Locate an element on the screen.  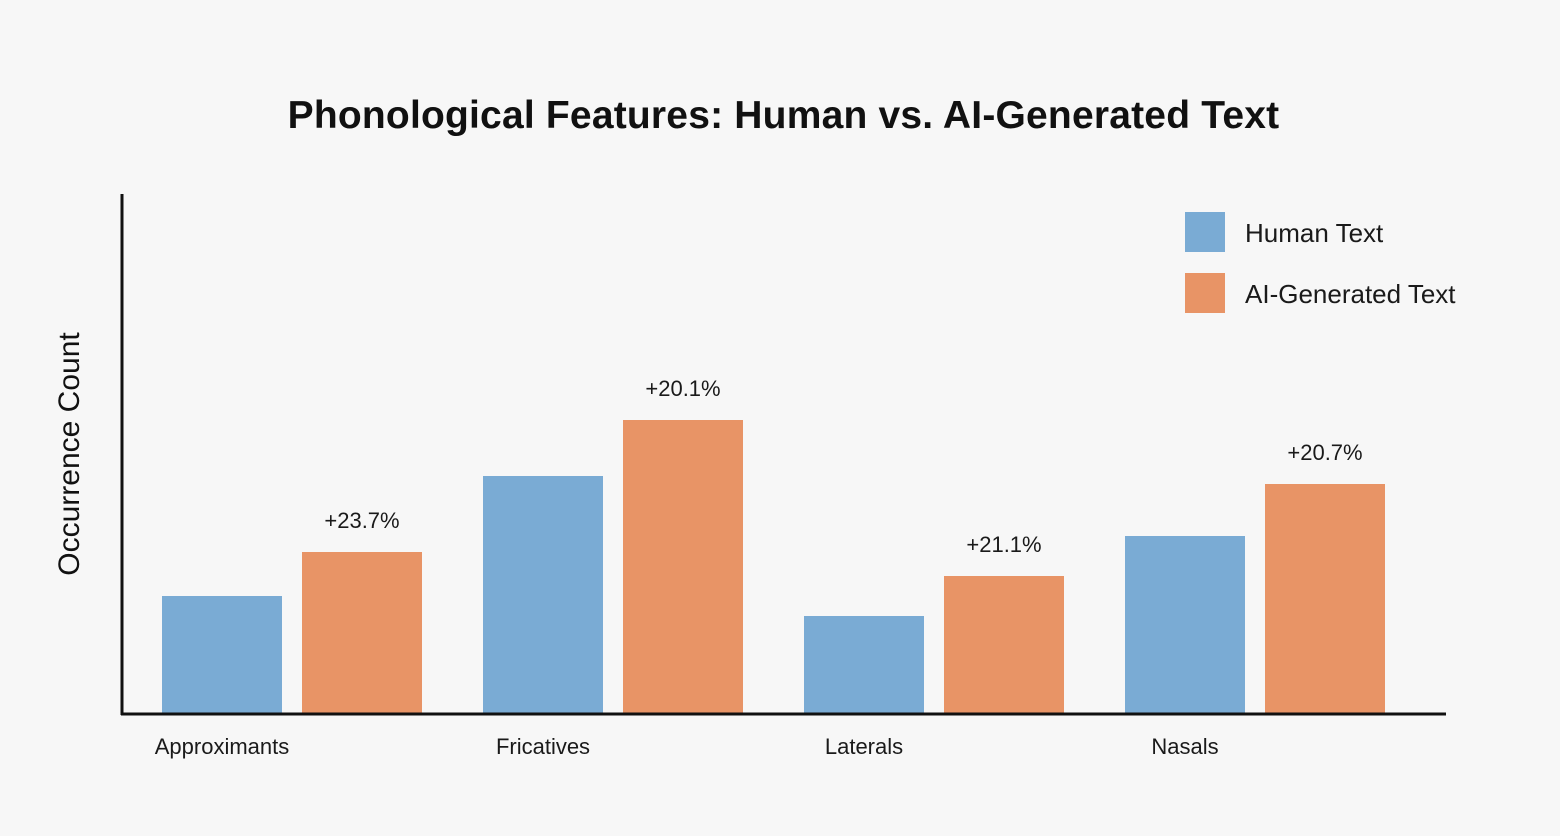
legend-item-ai: AI-Generated Text is located at coordinates (1350, 293).